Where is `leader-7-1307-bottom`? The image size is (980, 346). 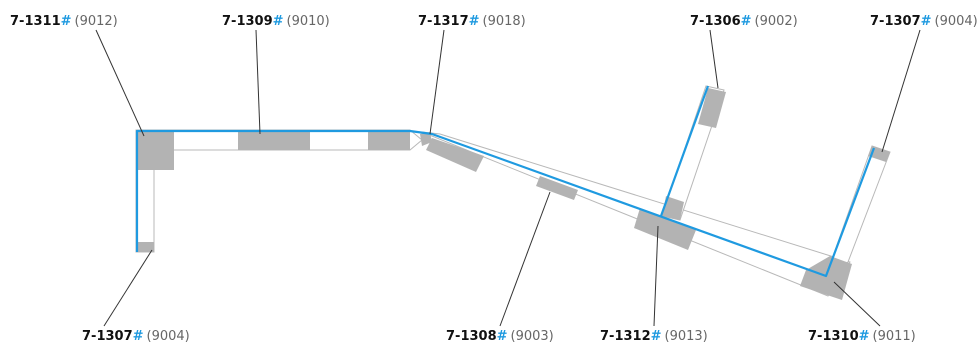 leader-7-1307-bottom is located at coordinates (128, 288).